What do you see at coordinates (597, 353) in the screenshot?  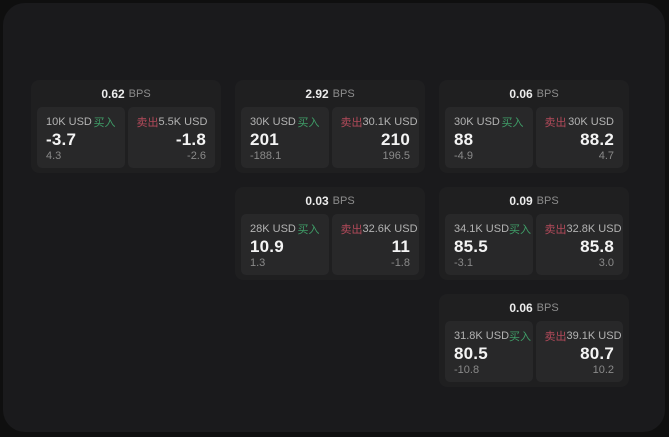 I see `sell-price: 80.7` at bounding box center [597, 353].